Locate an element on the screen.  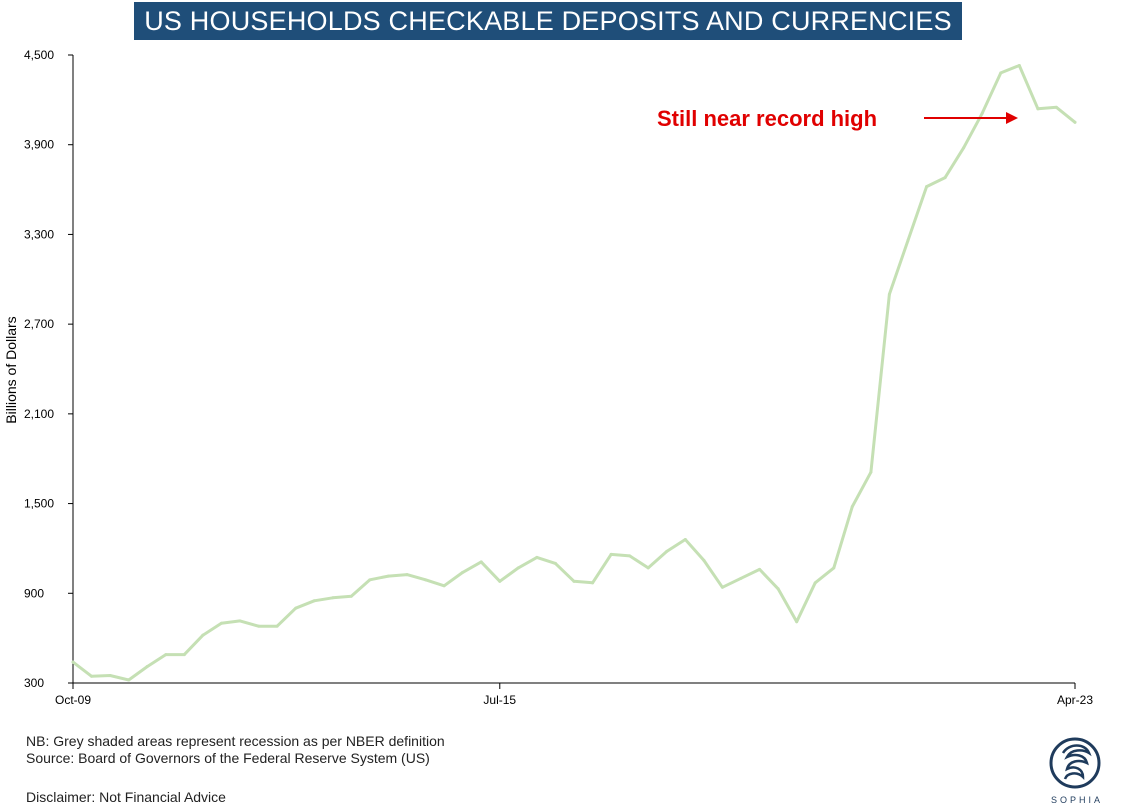
x-tick-label: Apr-23 is located at coordinates (1075, 700).